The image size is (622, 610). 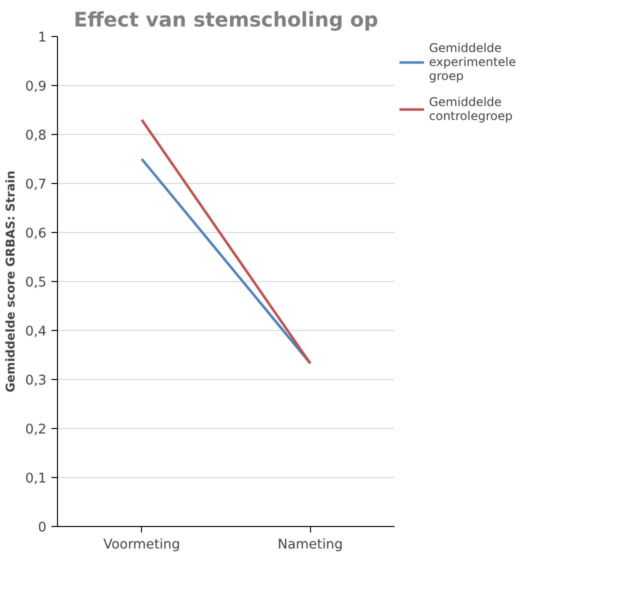 What do you see at coordinates (10, 281) in the screenshot?
I see `y-axis-title: Gemiddelde score GRBAS: Strain` at bounding box center [10, 281].